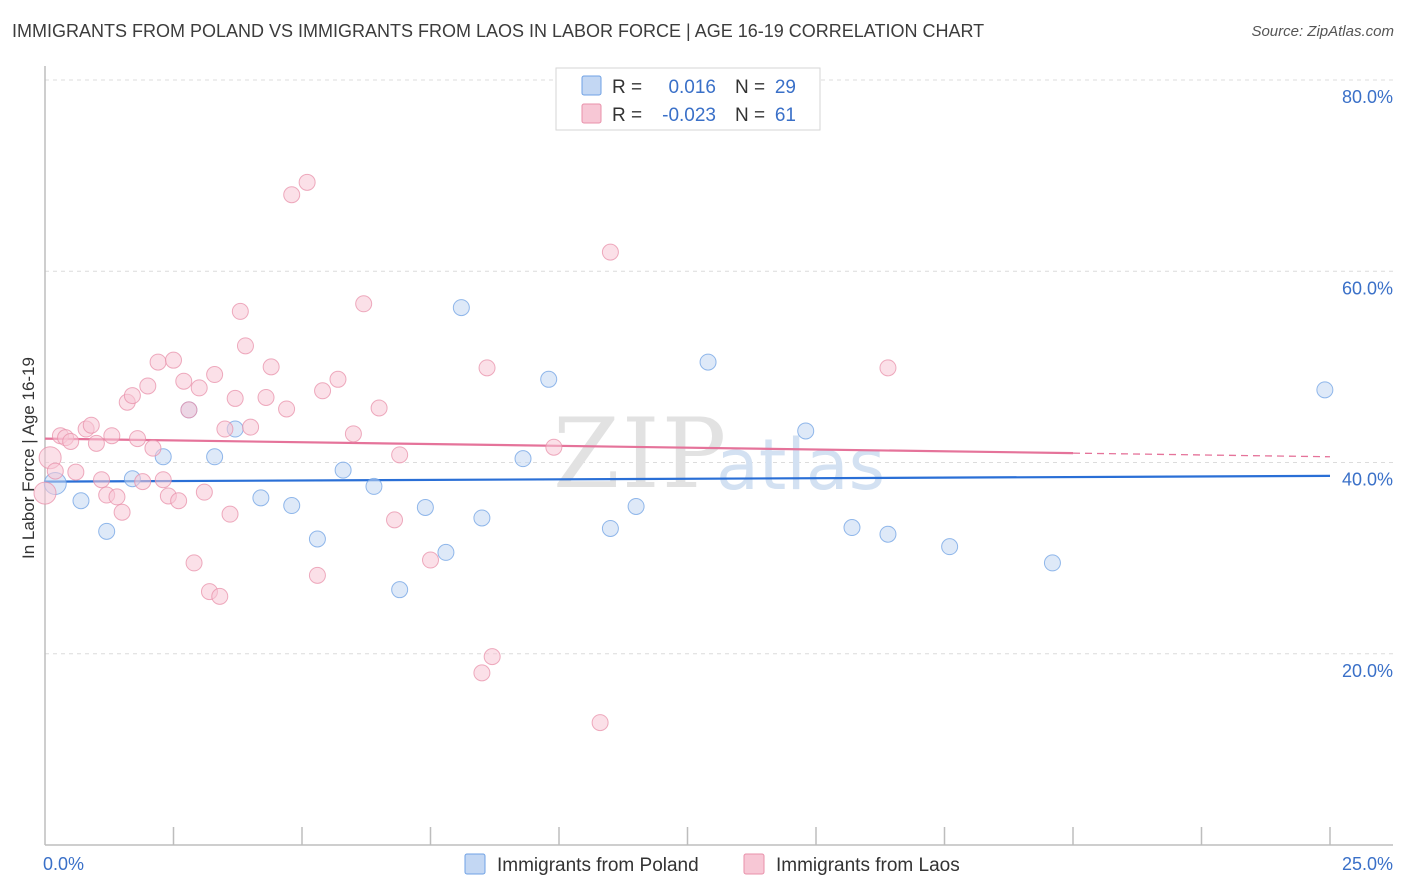 This screenshot has height=892, width=1406. I want to click on legend-r-value-poland: 0.016, so click(692, 87).